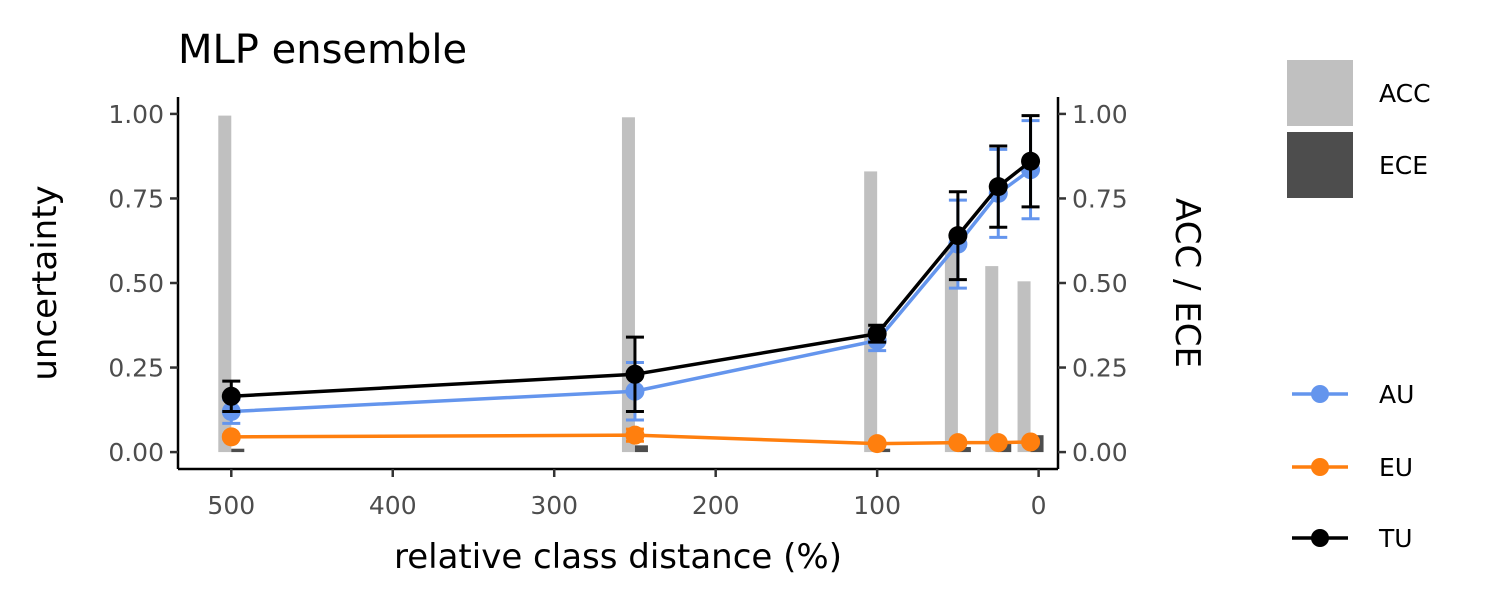 Image resolution: width=1500 pixels, height=600 pixels. Describe the element at coordinates (554, 505) in the screenshot. I see `x-tick-label: 300` at that location.